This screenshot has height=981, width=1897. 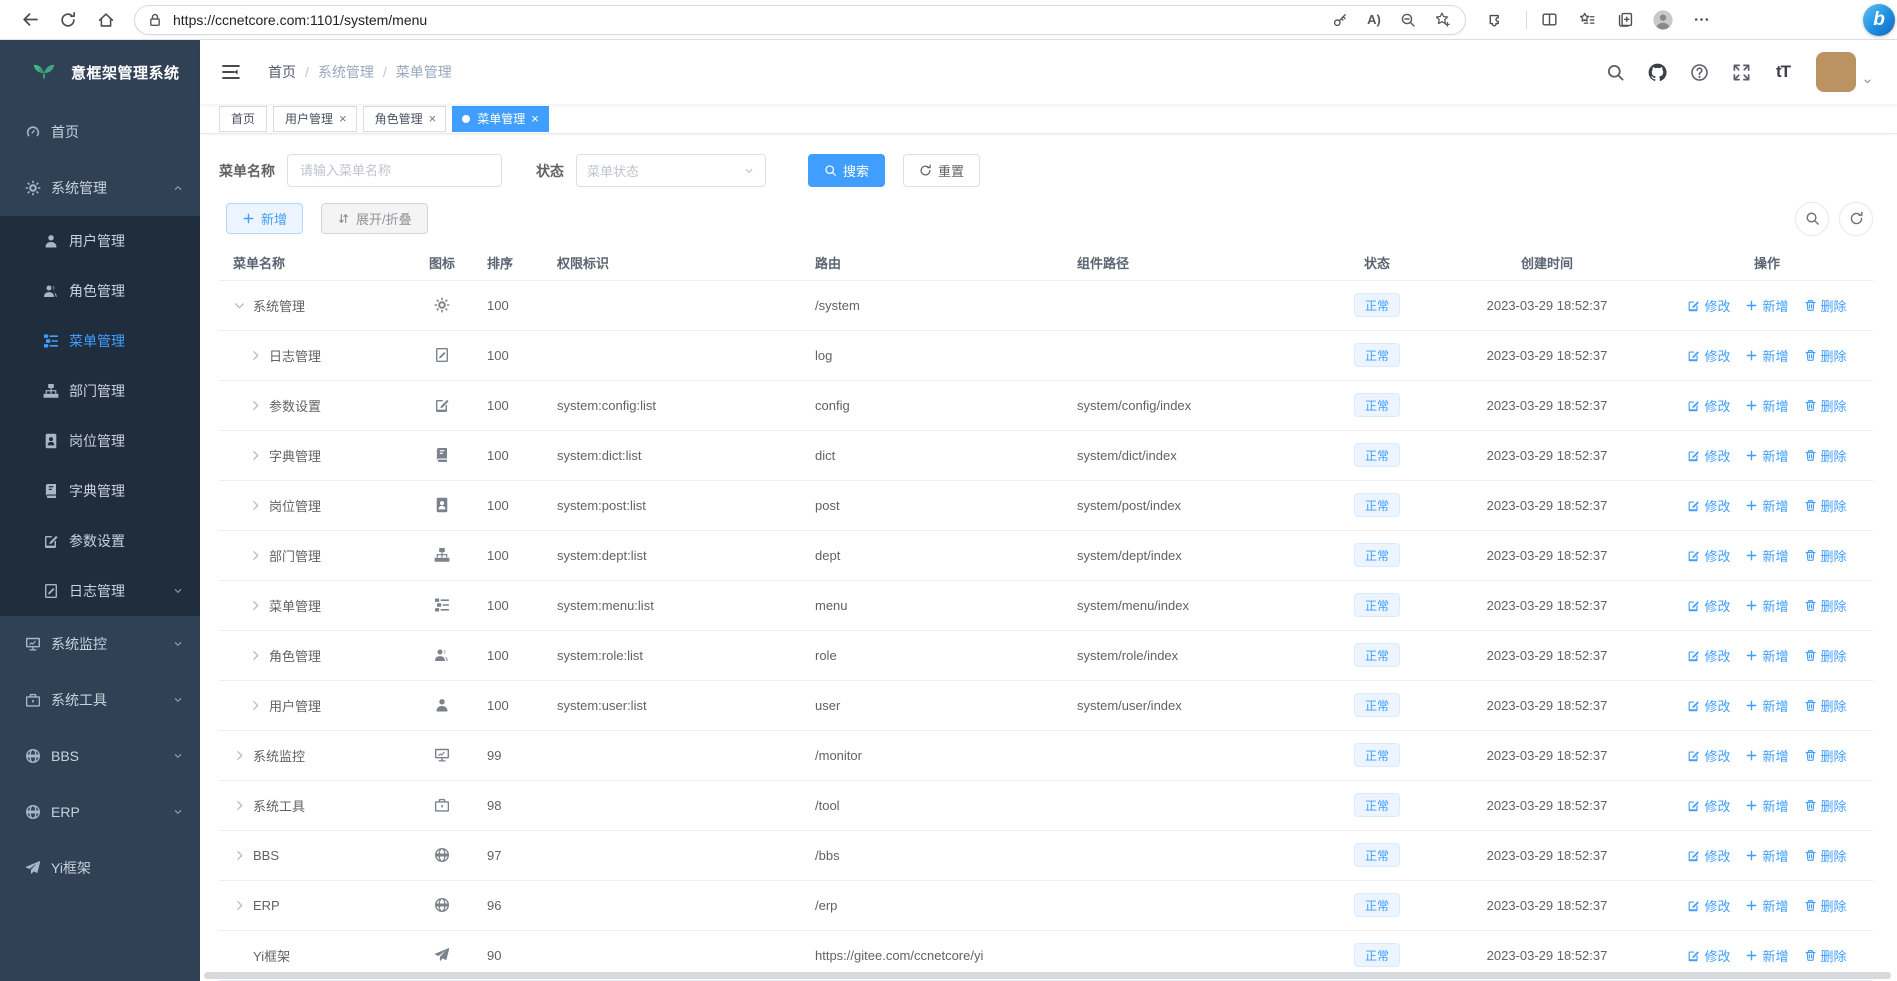 I want to click on horizontal-scrollbar, so click(x=1047, y=975).